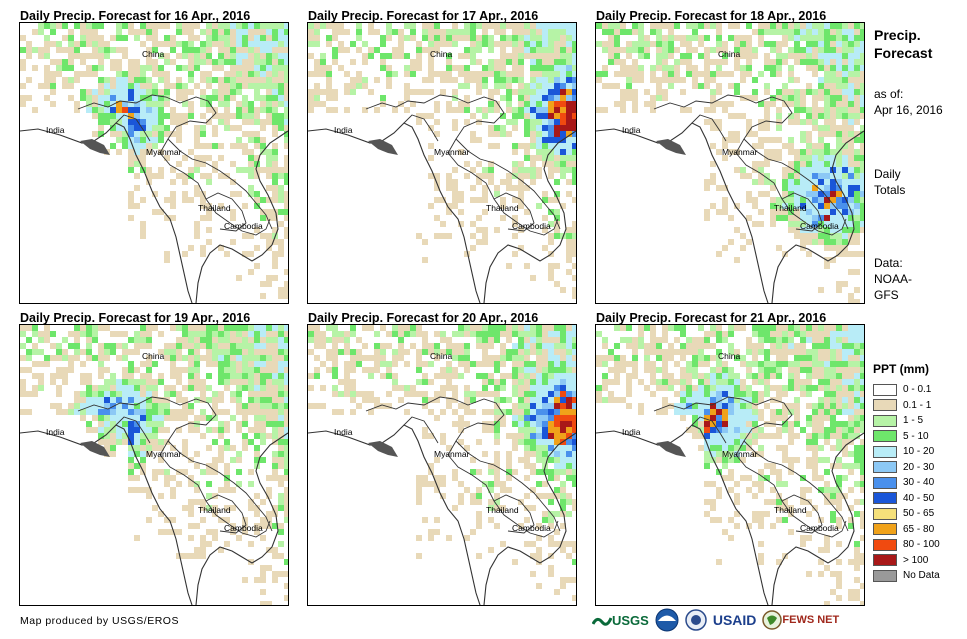  Describe the element at coordinates (903, 53) in the screenshot. I see `sidebar-title-line2: Forecast` at that location.